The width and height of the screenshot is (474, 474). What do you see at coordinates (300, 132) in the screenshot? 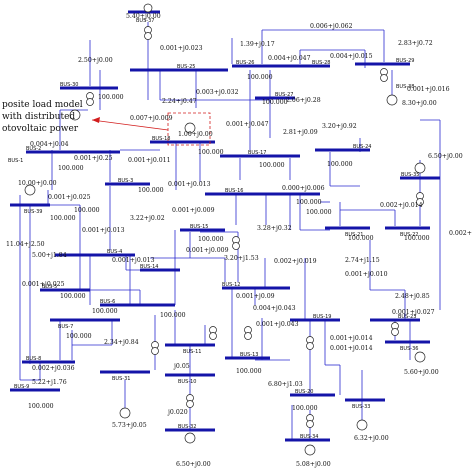
I see `value-label: 2.81+j0.09` at bounding box center [300, 132].